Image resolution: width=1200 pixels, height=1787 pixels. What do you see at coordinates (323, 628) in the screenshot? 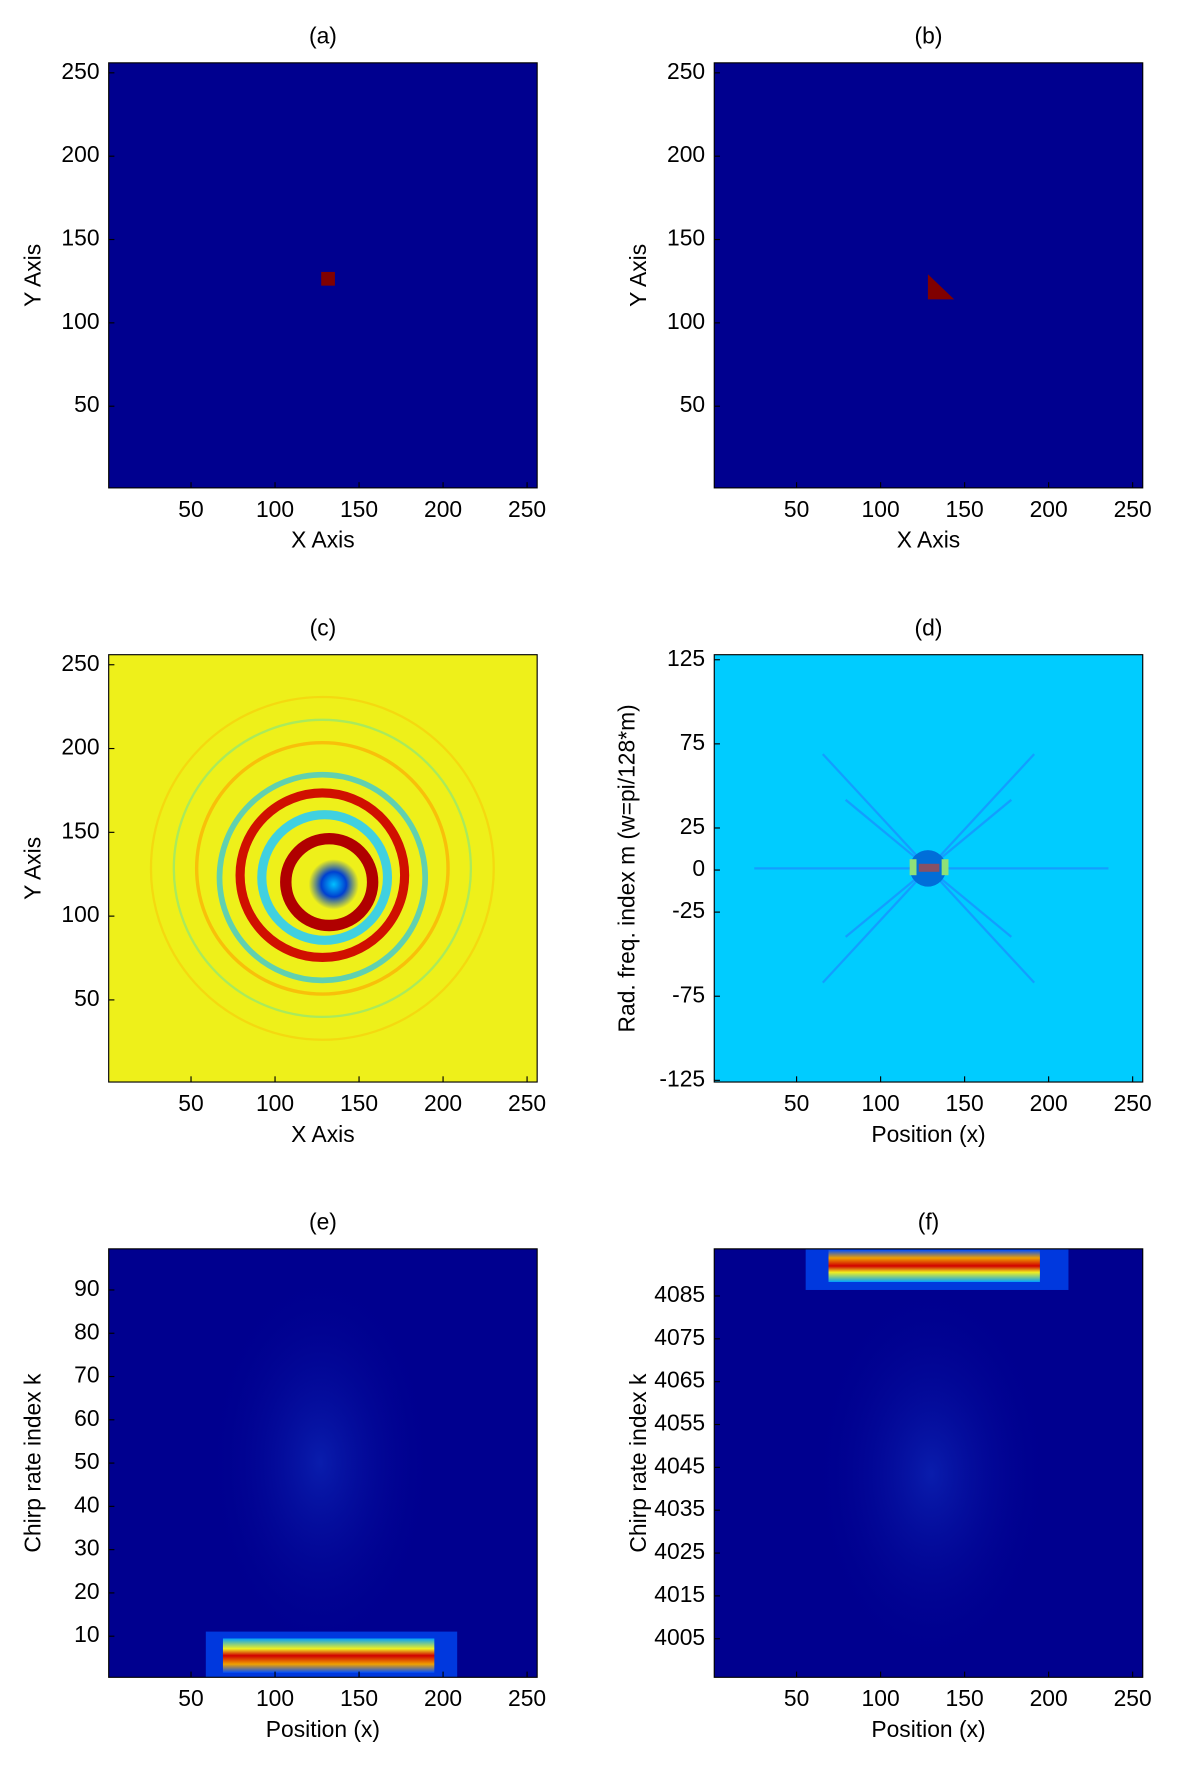
I see `panel-title: (c)` at bounding box center [323, 628].